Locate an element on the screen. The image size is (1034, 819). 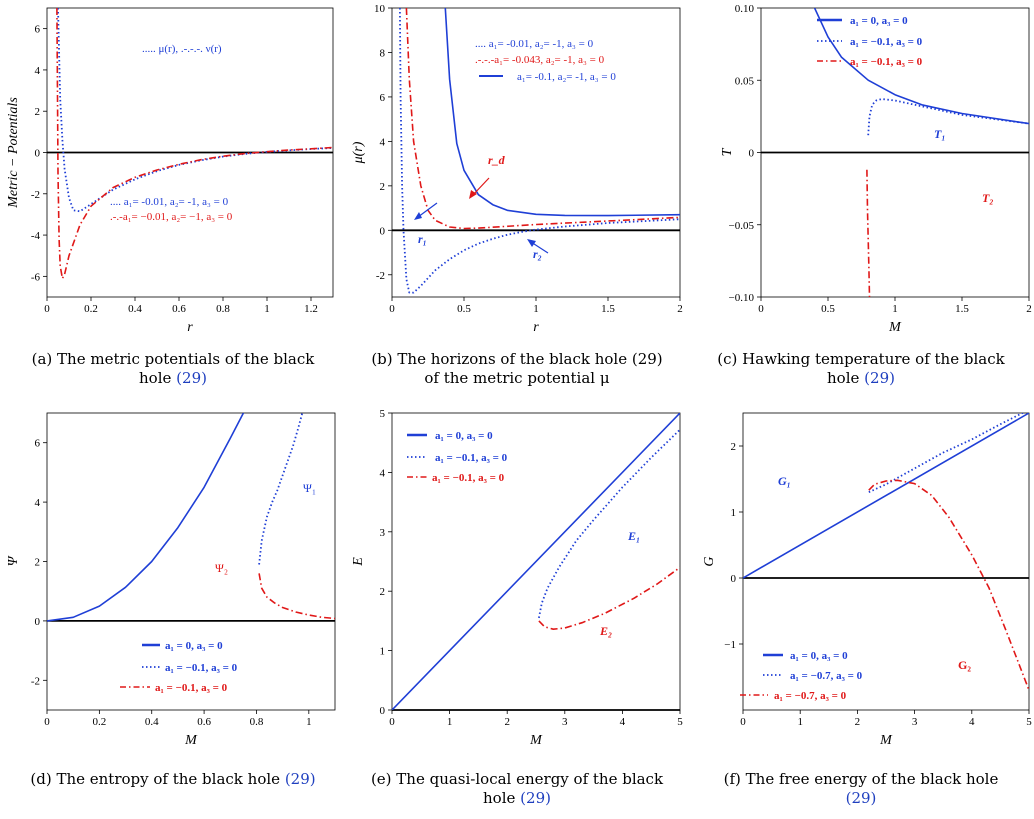
y-axis-label: Metric − Potentials is located at coordinates (13, 153).